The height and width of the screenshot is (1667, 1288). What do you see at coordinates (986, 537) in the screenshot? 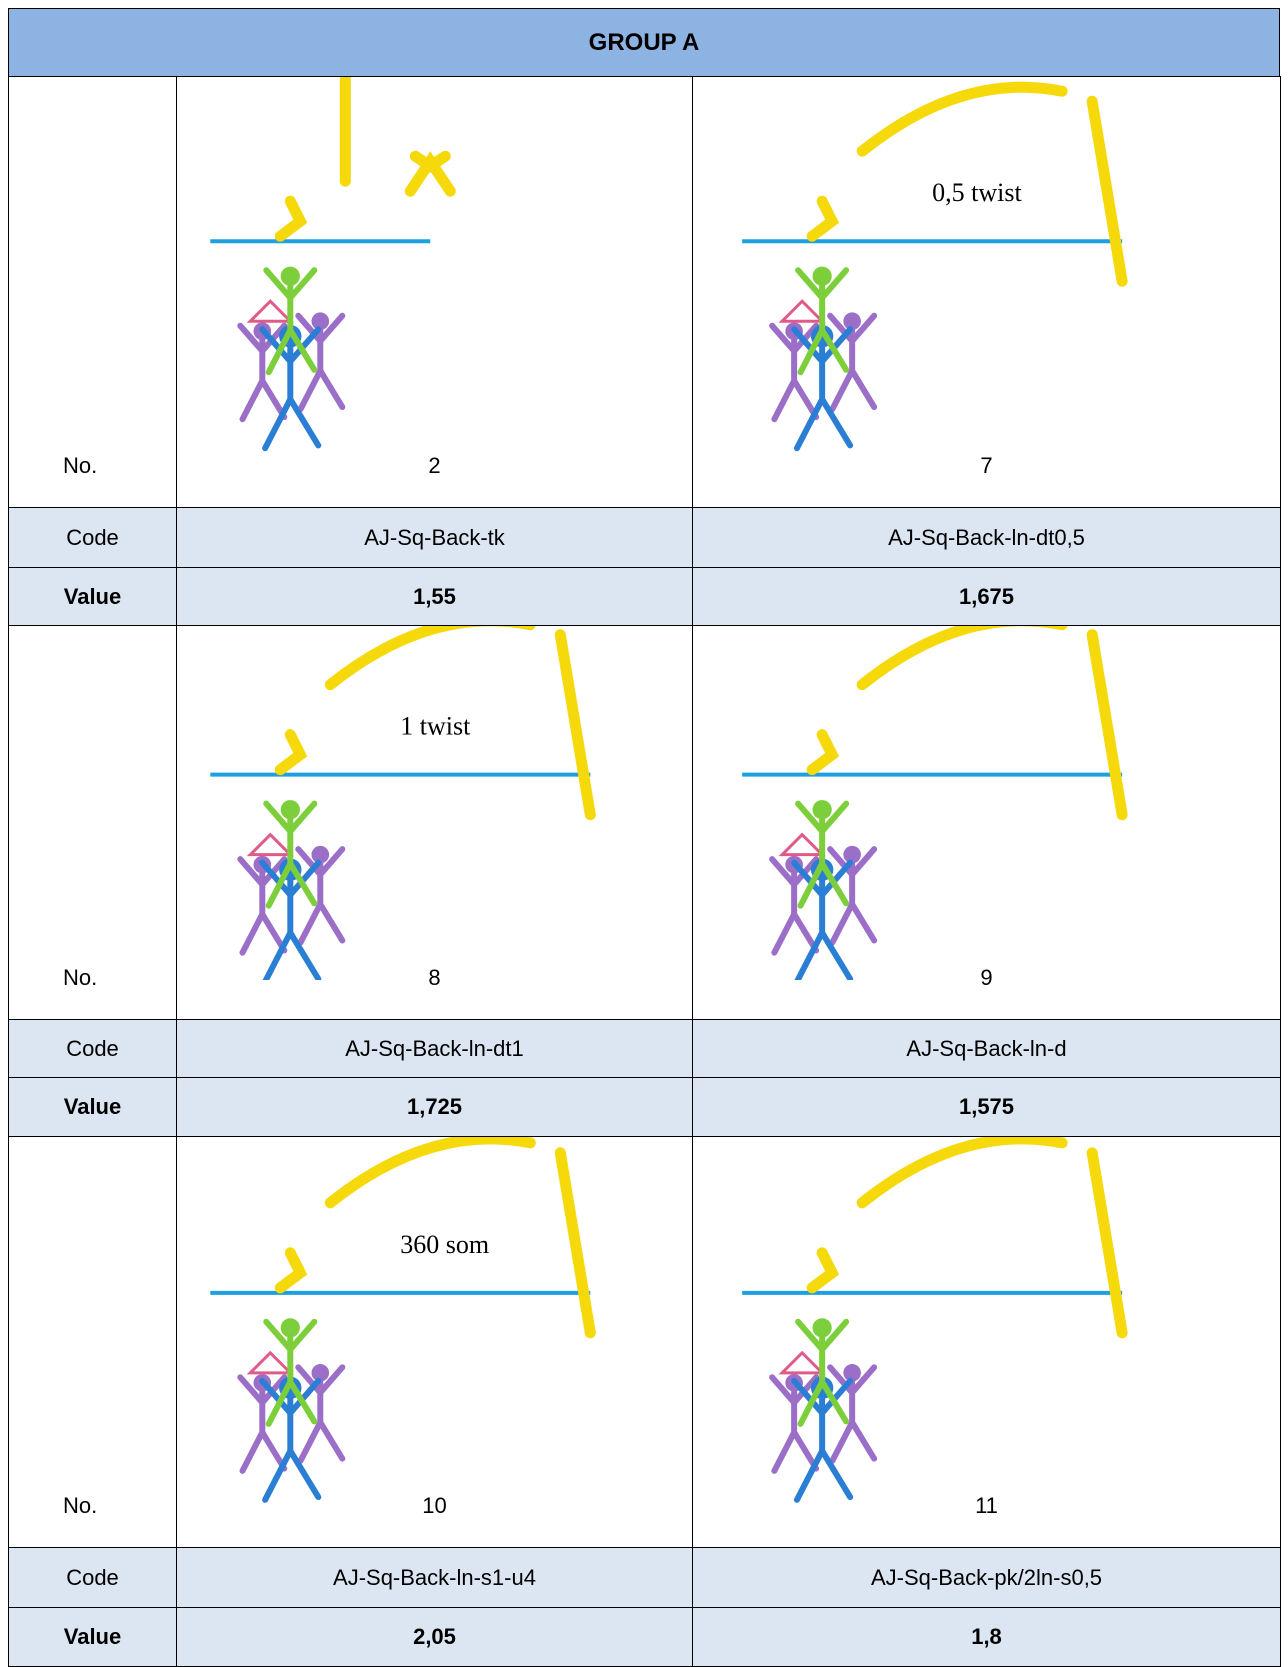
I see `code-text: AJ-Sq-Back-ln-dt0,5` at bounding box center [986, 537].